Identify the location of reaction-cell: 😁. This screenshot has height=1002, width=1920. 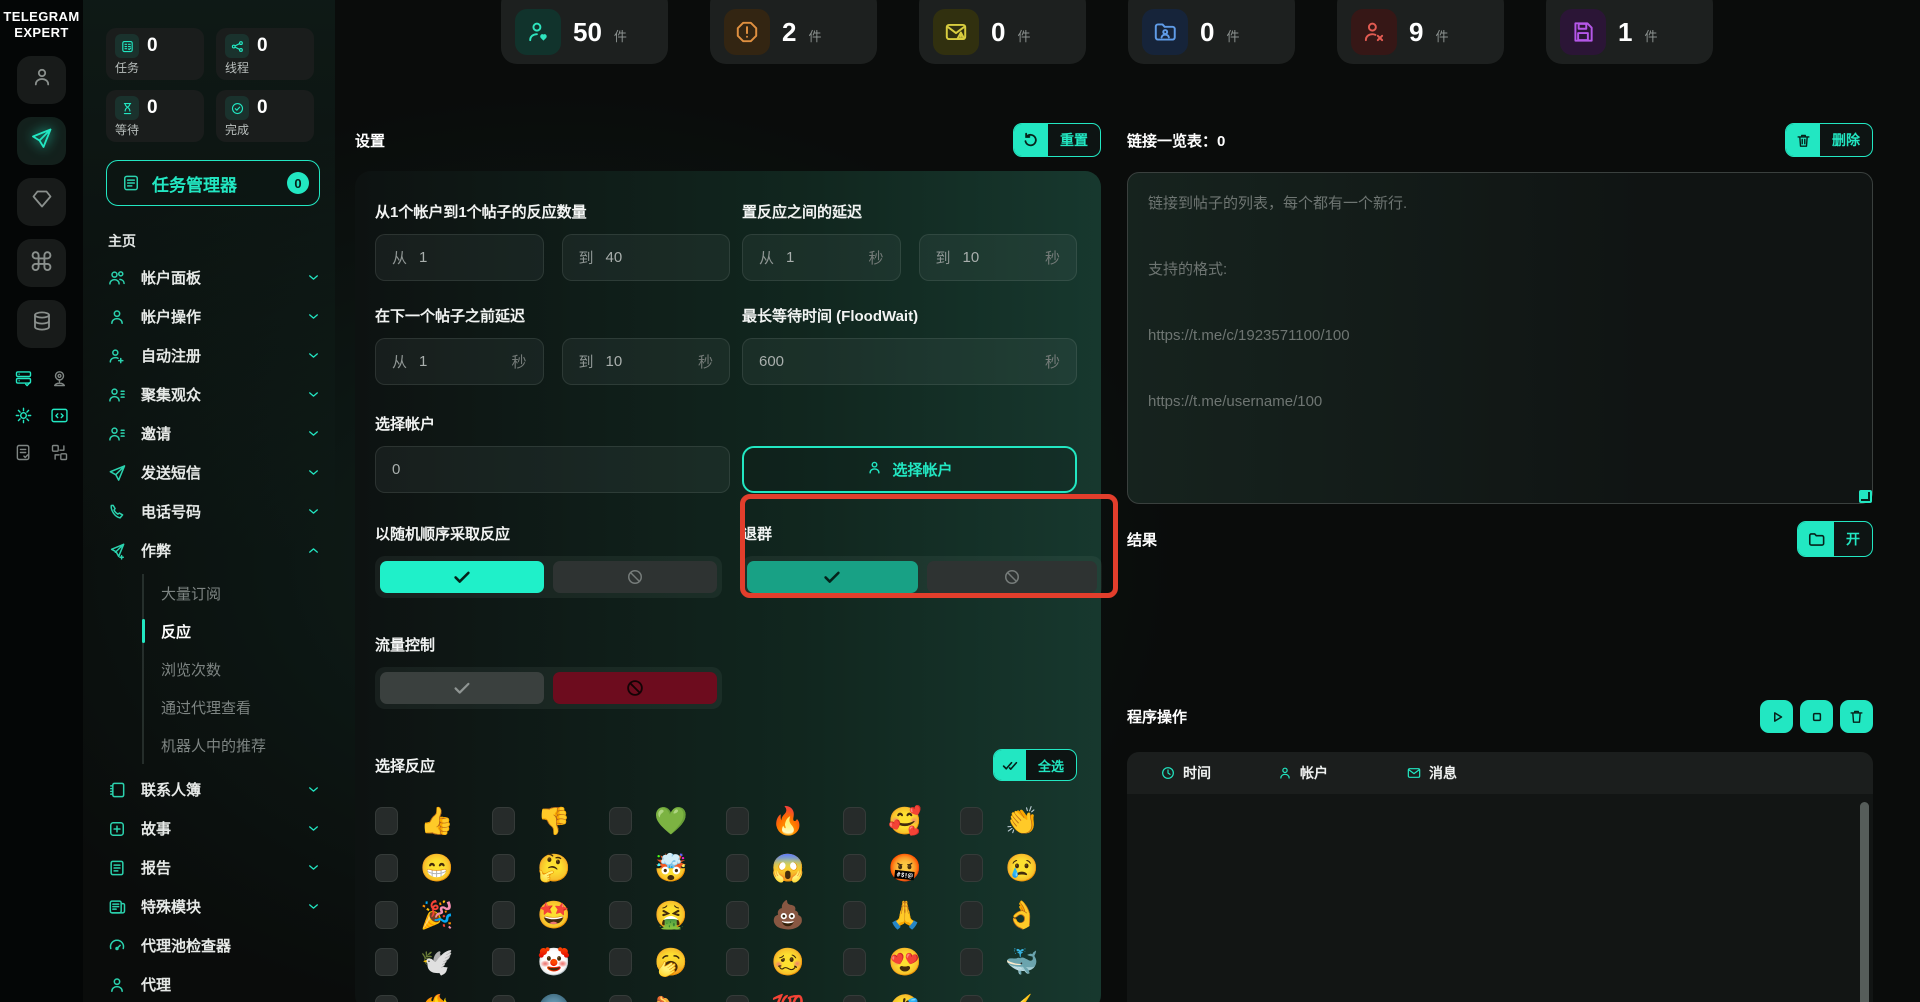
(433, 868).